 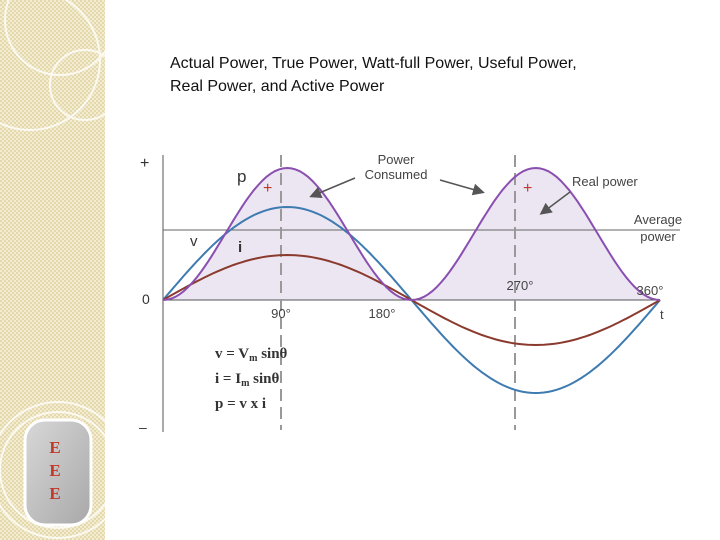 What do you see at coordinates (662, 314) in the screenshot?
I see `axis-t: t` at bounding box center [662, 314].